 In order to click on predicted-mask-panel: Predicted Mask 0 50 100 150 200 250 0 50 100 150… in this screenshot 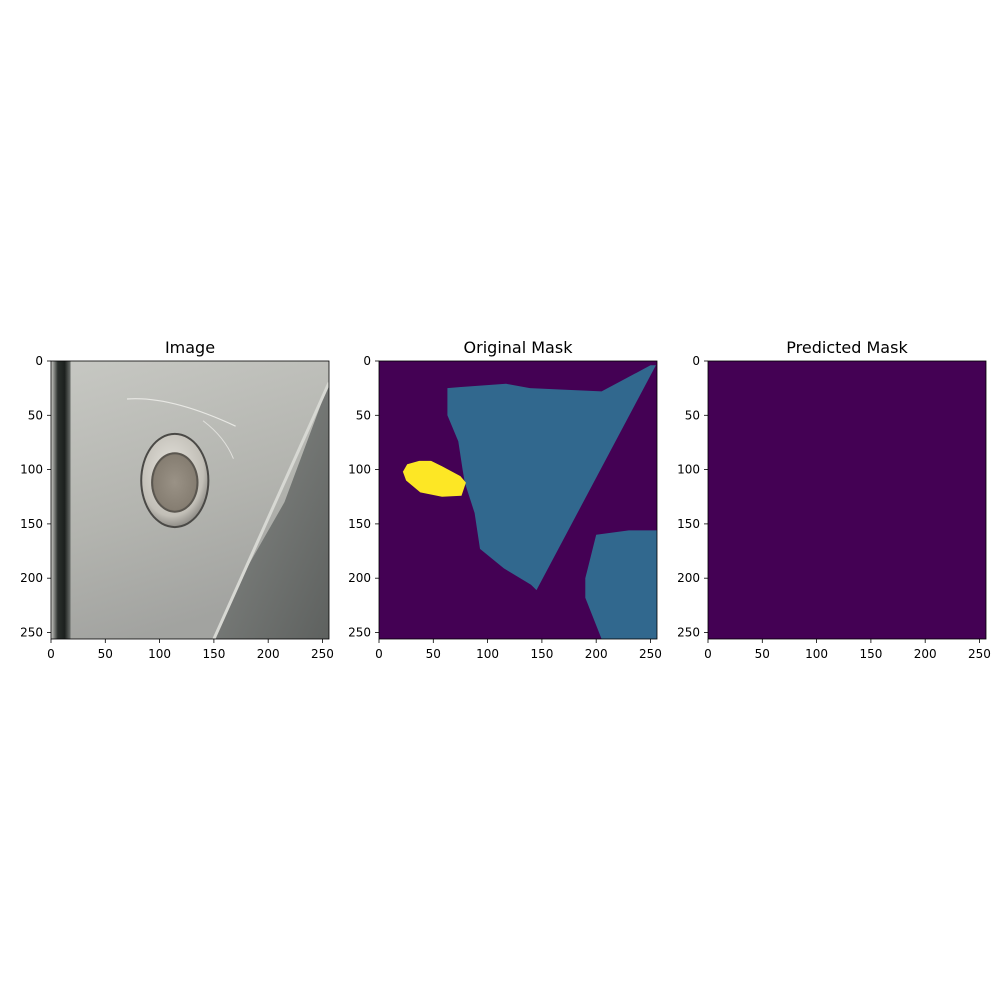, I will do `click(834, 499)`.